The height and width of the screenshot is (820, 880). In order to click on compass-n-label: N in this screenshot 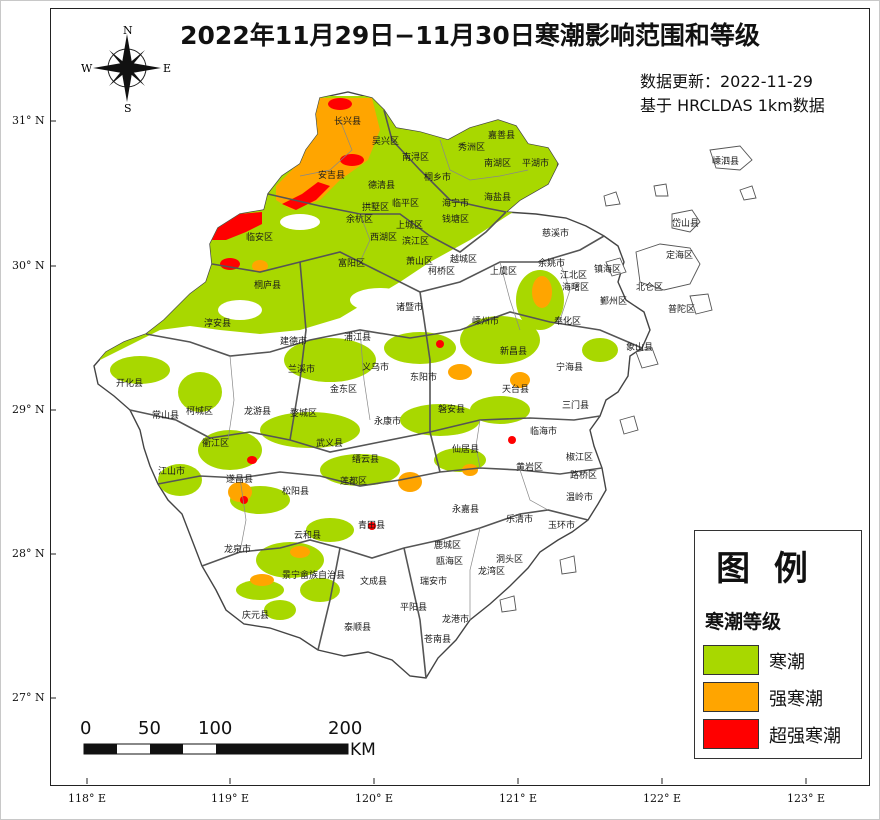, I will do `click(128, 30)`.